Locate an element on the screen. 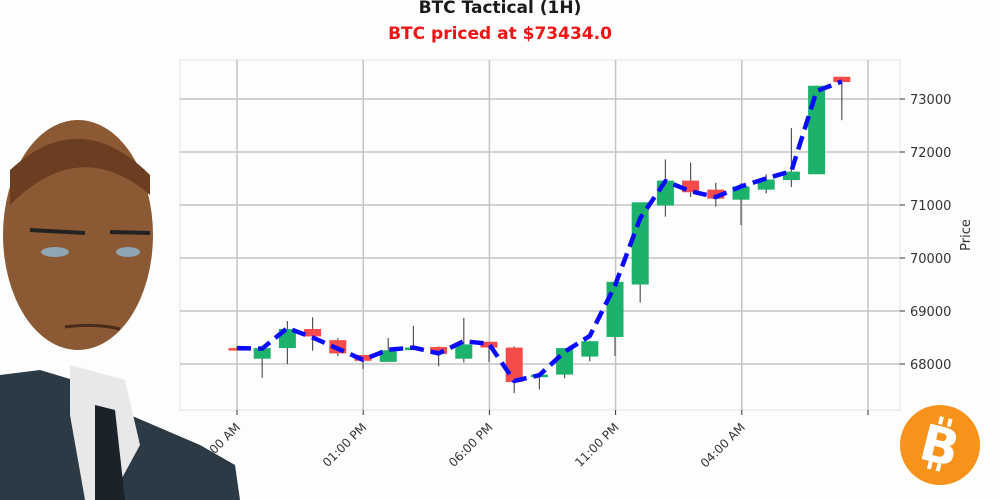 The image size is (1000, 500). y-tick-label: 70000 is located at coordinates (930, 259).